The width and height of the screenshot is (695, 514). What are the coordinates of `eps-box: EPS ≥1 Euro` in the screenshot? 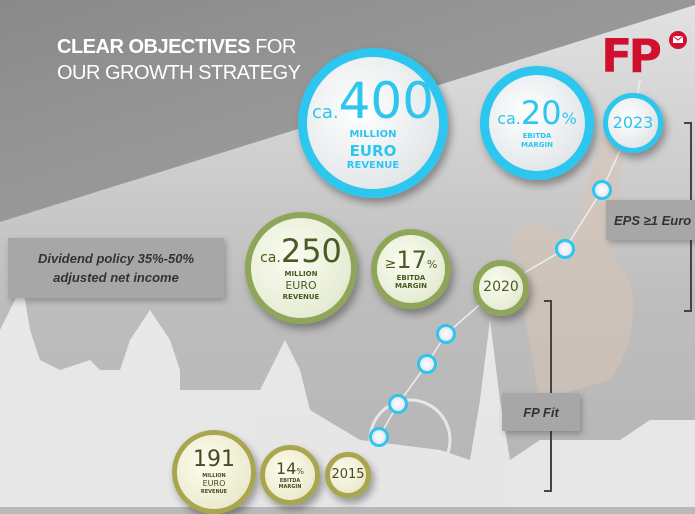 It's located at (650, 220).